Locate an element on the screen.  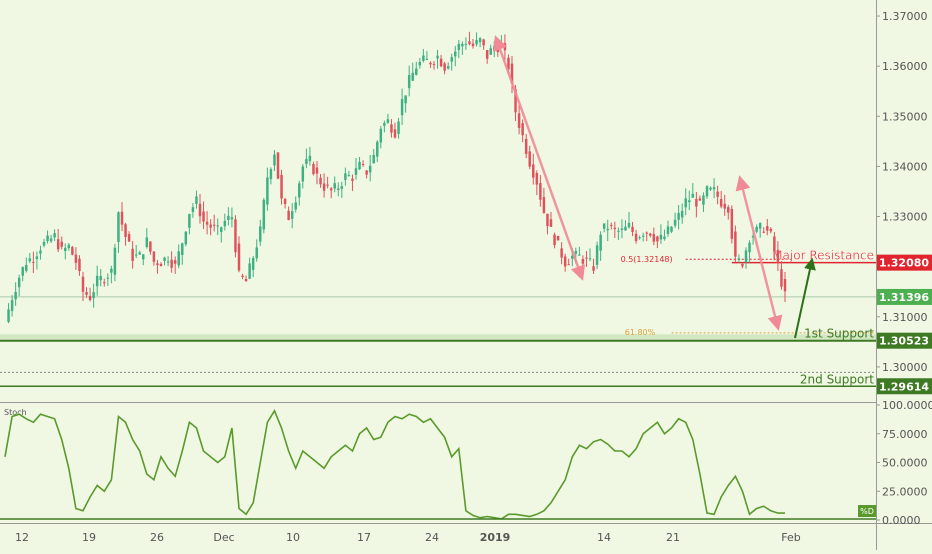
support-zone is located at coordinates (438, 337).